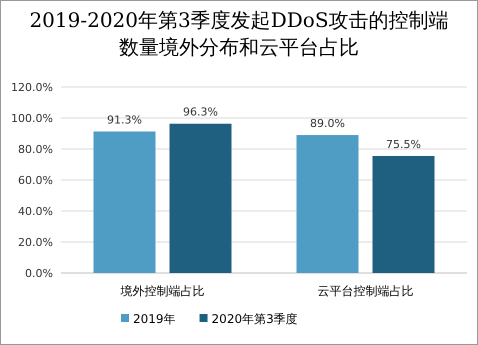 This screenshot has width=478, height=345. Describe the element at coordinates (162, 291) in the screenshot. I see `x-tick-label: 境外控制端占比` at that location.